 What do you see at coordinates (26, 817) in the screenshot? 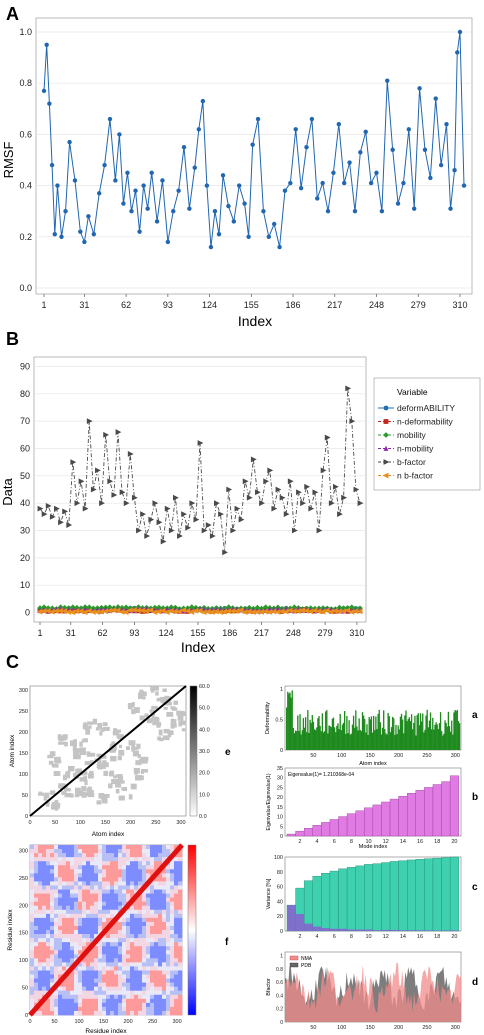
I see `contact-ytick-label: 0` at bounding box center [26, 817].